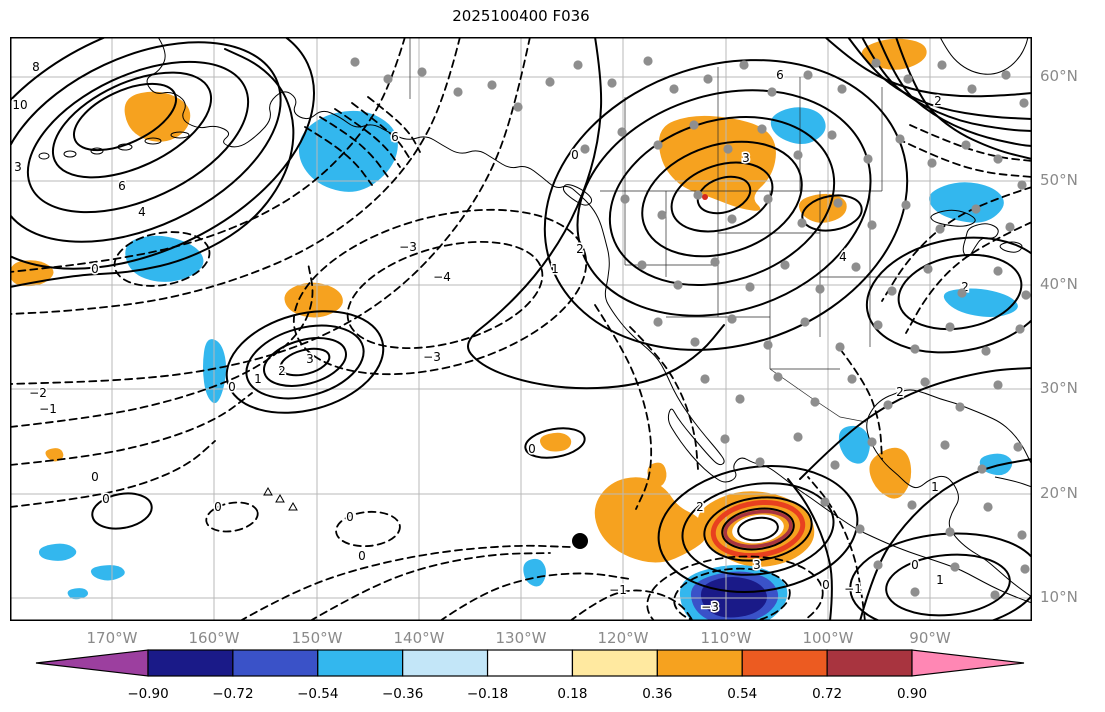  What do you see at coordinates (147, 694) in the screenshot?
I see `colorbar-tick-label: −0.90` at bounding box center [147, 694].